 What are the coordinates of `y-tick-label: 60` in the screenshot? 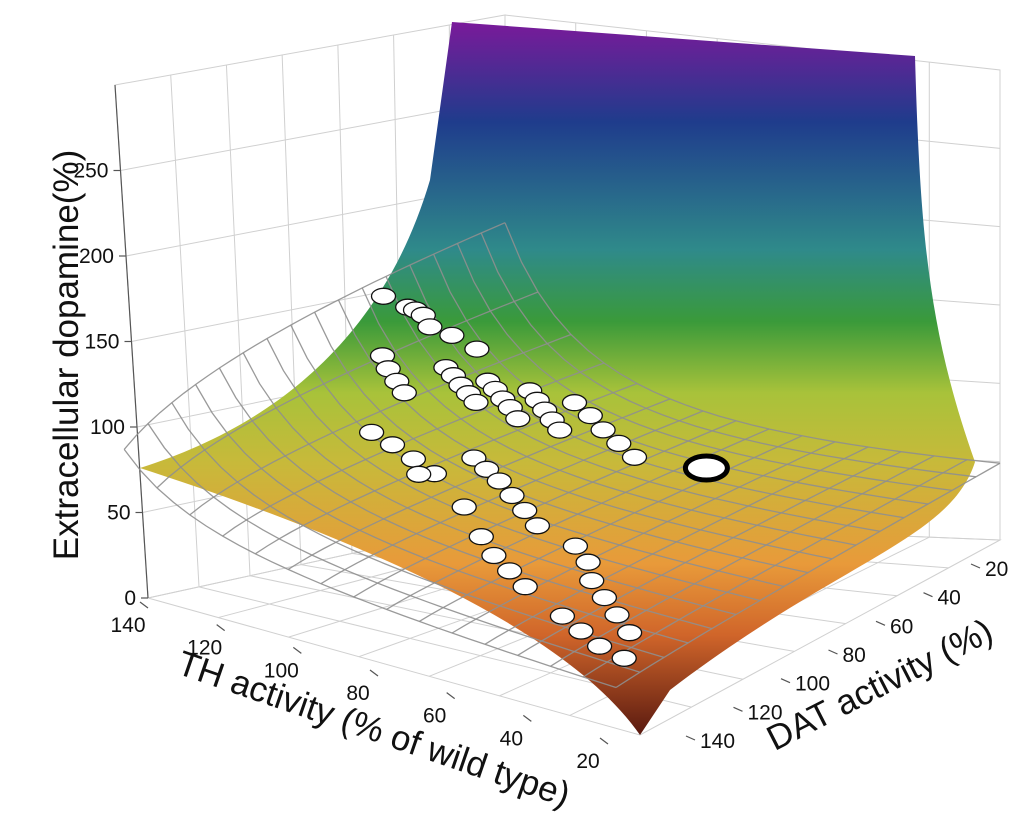 It's located at (901, 626).